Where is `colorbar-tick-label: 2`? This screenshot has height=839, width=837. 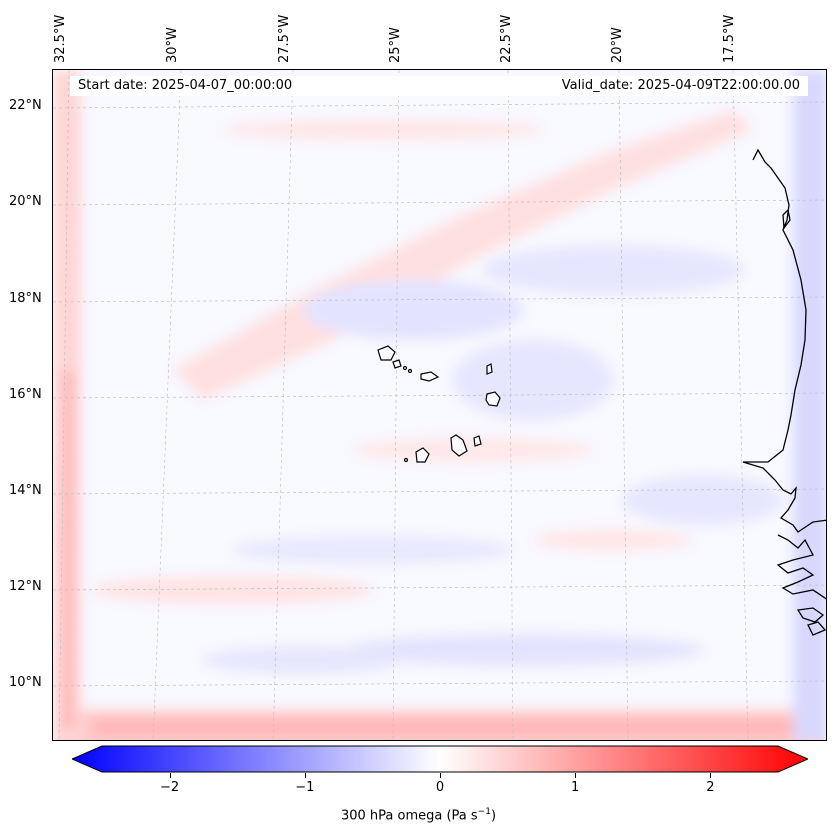 colorbar-tick-label: 2 is located at coordinates (710, 787).